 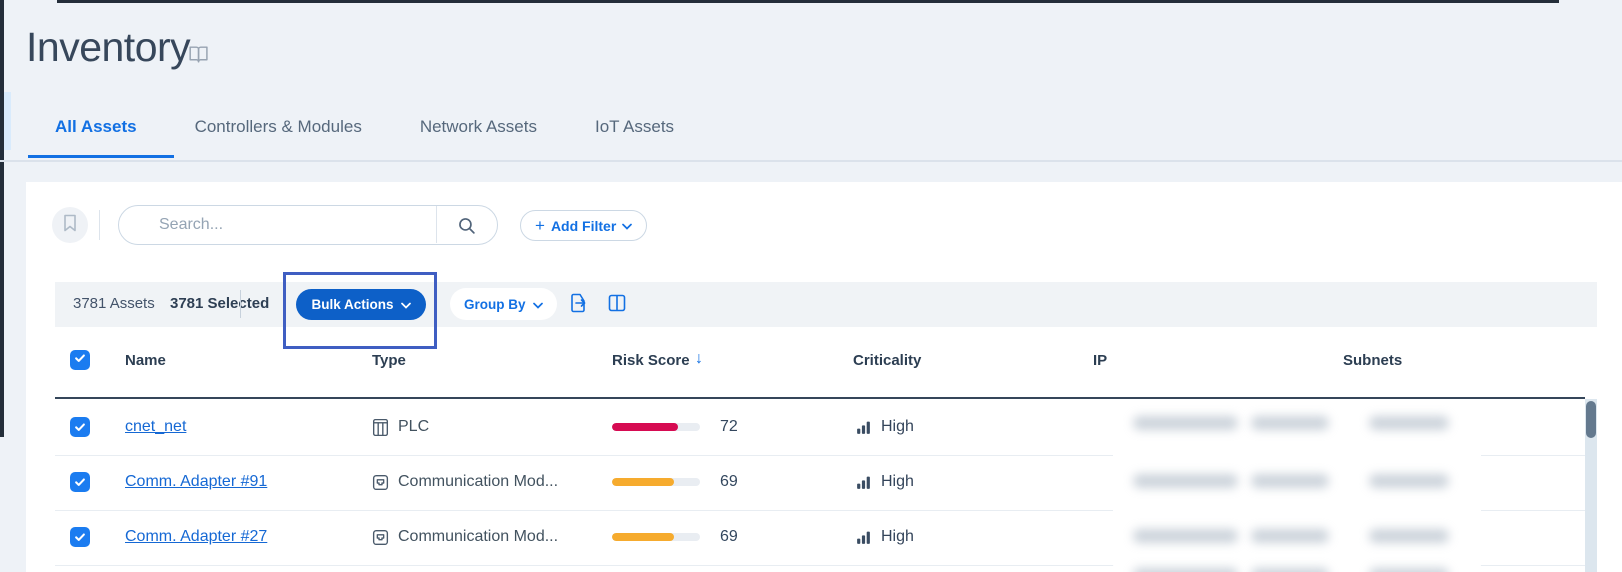 What do you see at coordinates (466, 228) in the screenshot?
I see `search-icon` at bounding box center [466, 228].